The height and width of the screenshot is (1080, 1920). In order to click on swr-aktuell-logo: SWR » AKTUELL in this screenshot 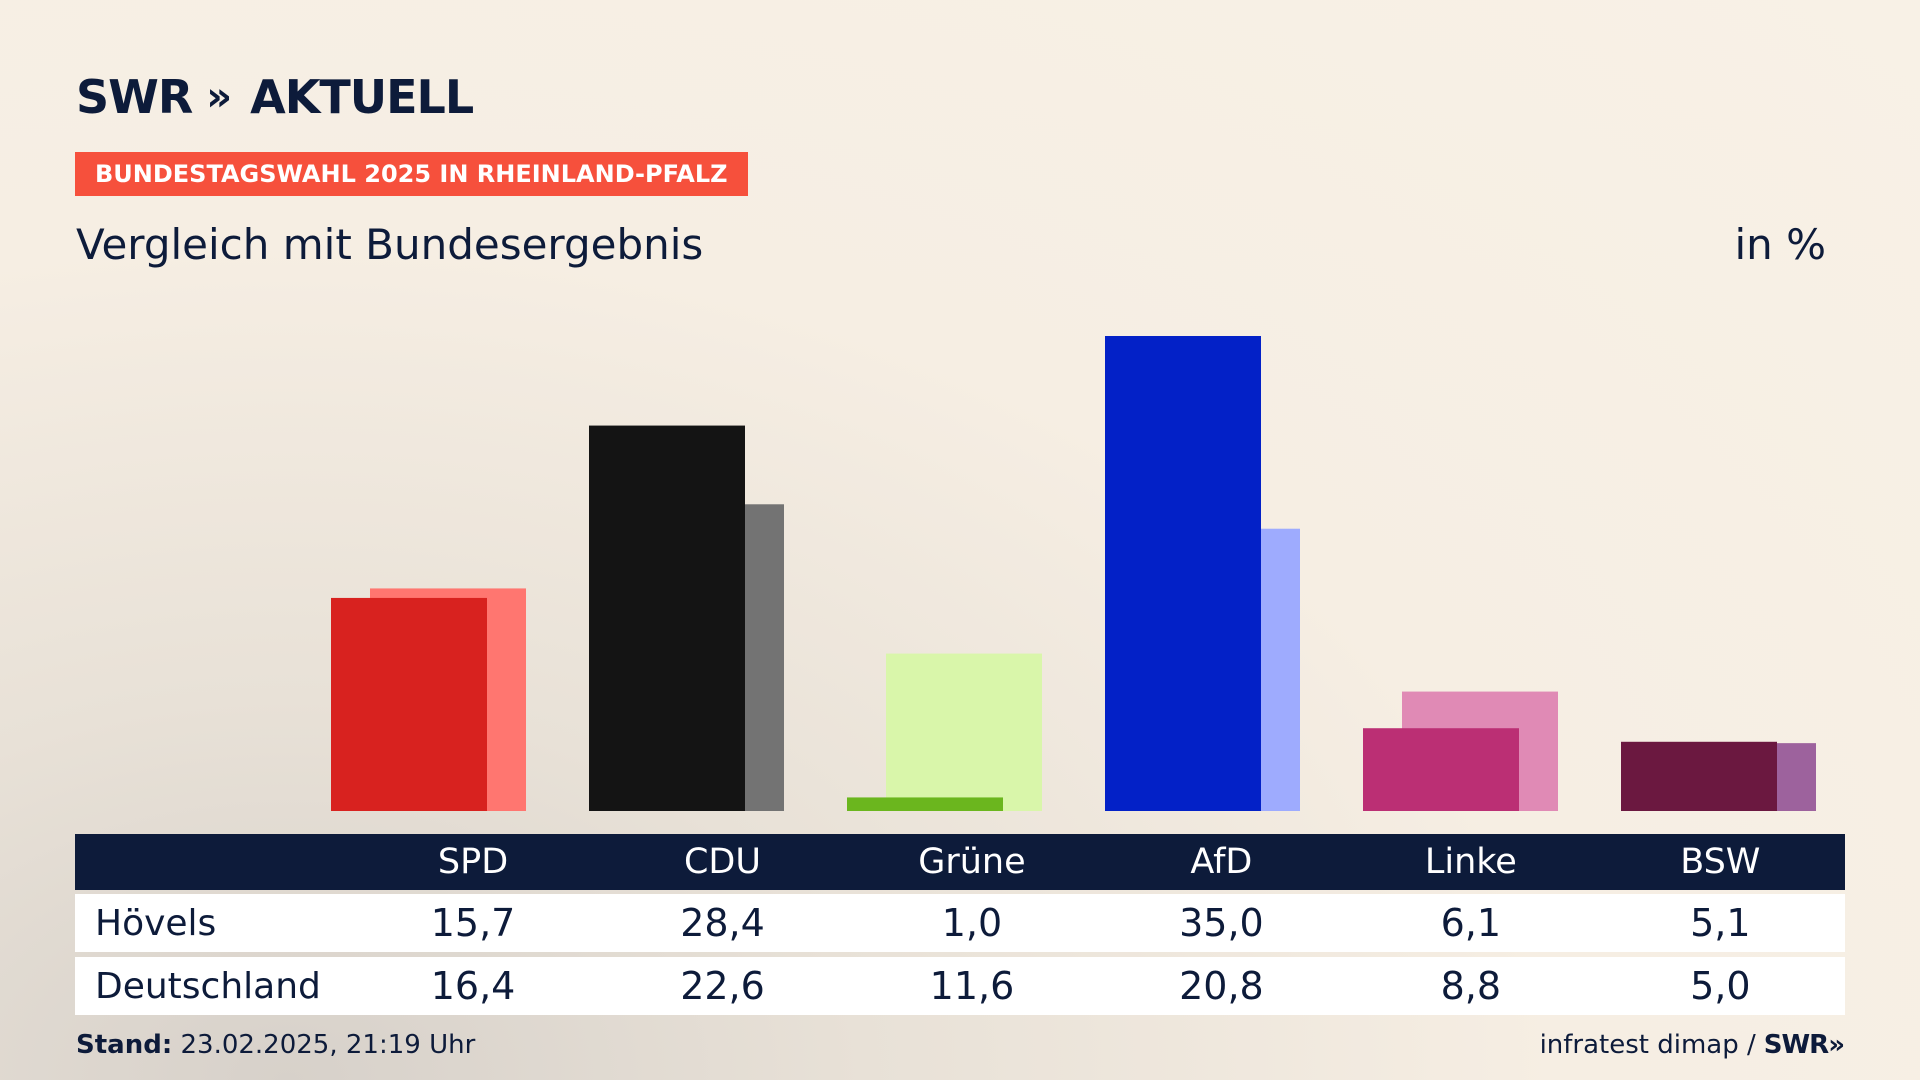, I will do `click(275, 97)`.